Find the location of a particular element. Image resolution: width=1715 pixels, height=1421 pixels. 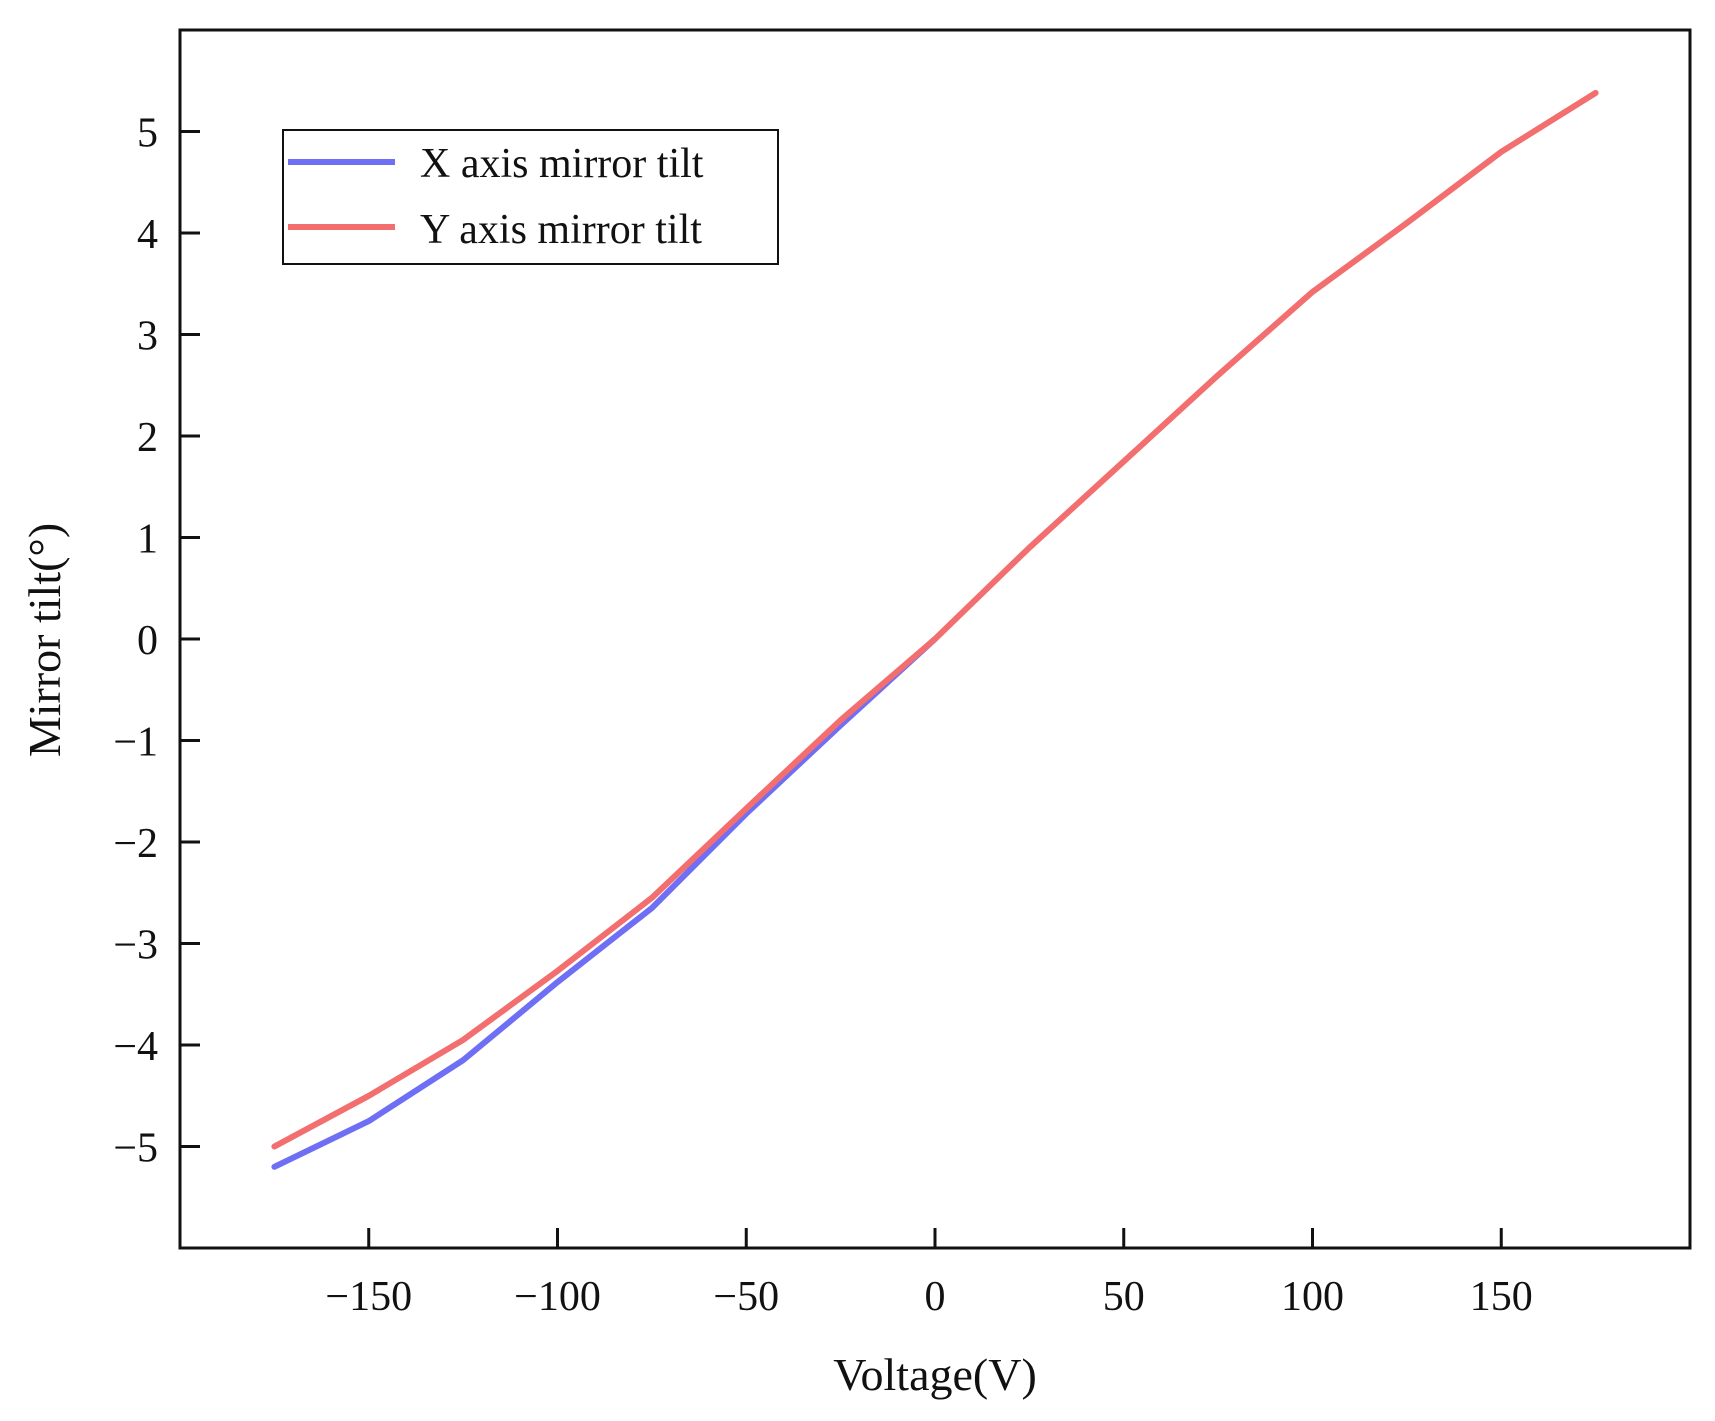

legend-box is located at coordinates (530, 197).